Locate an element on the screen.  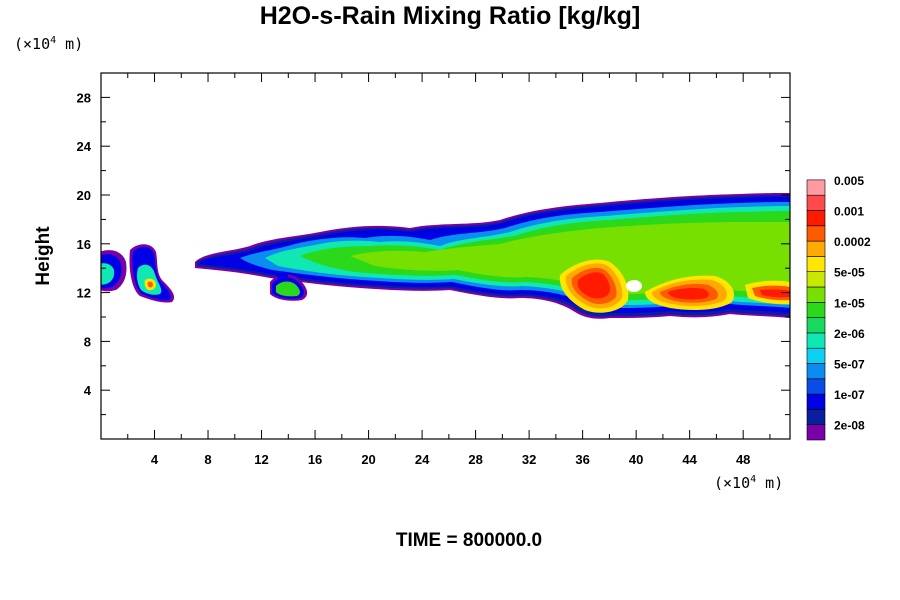
x-axis-unit: (×104 m) is located at coordinates (748, 483).